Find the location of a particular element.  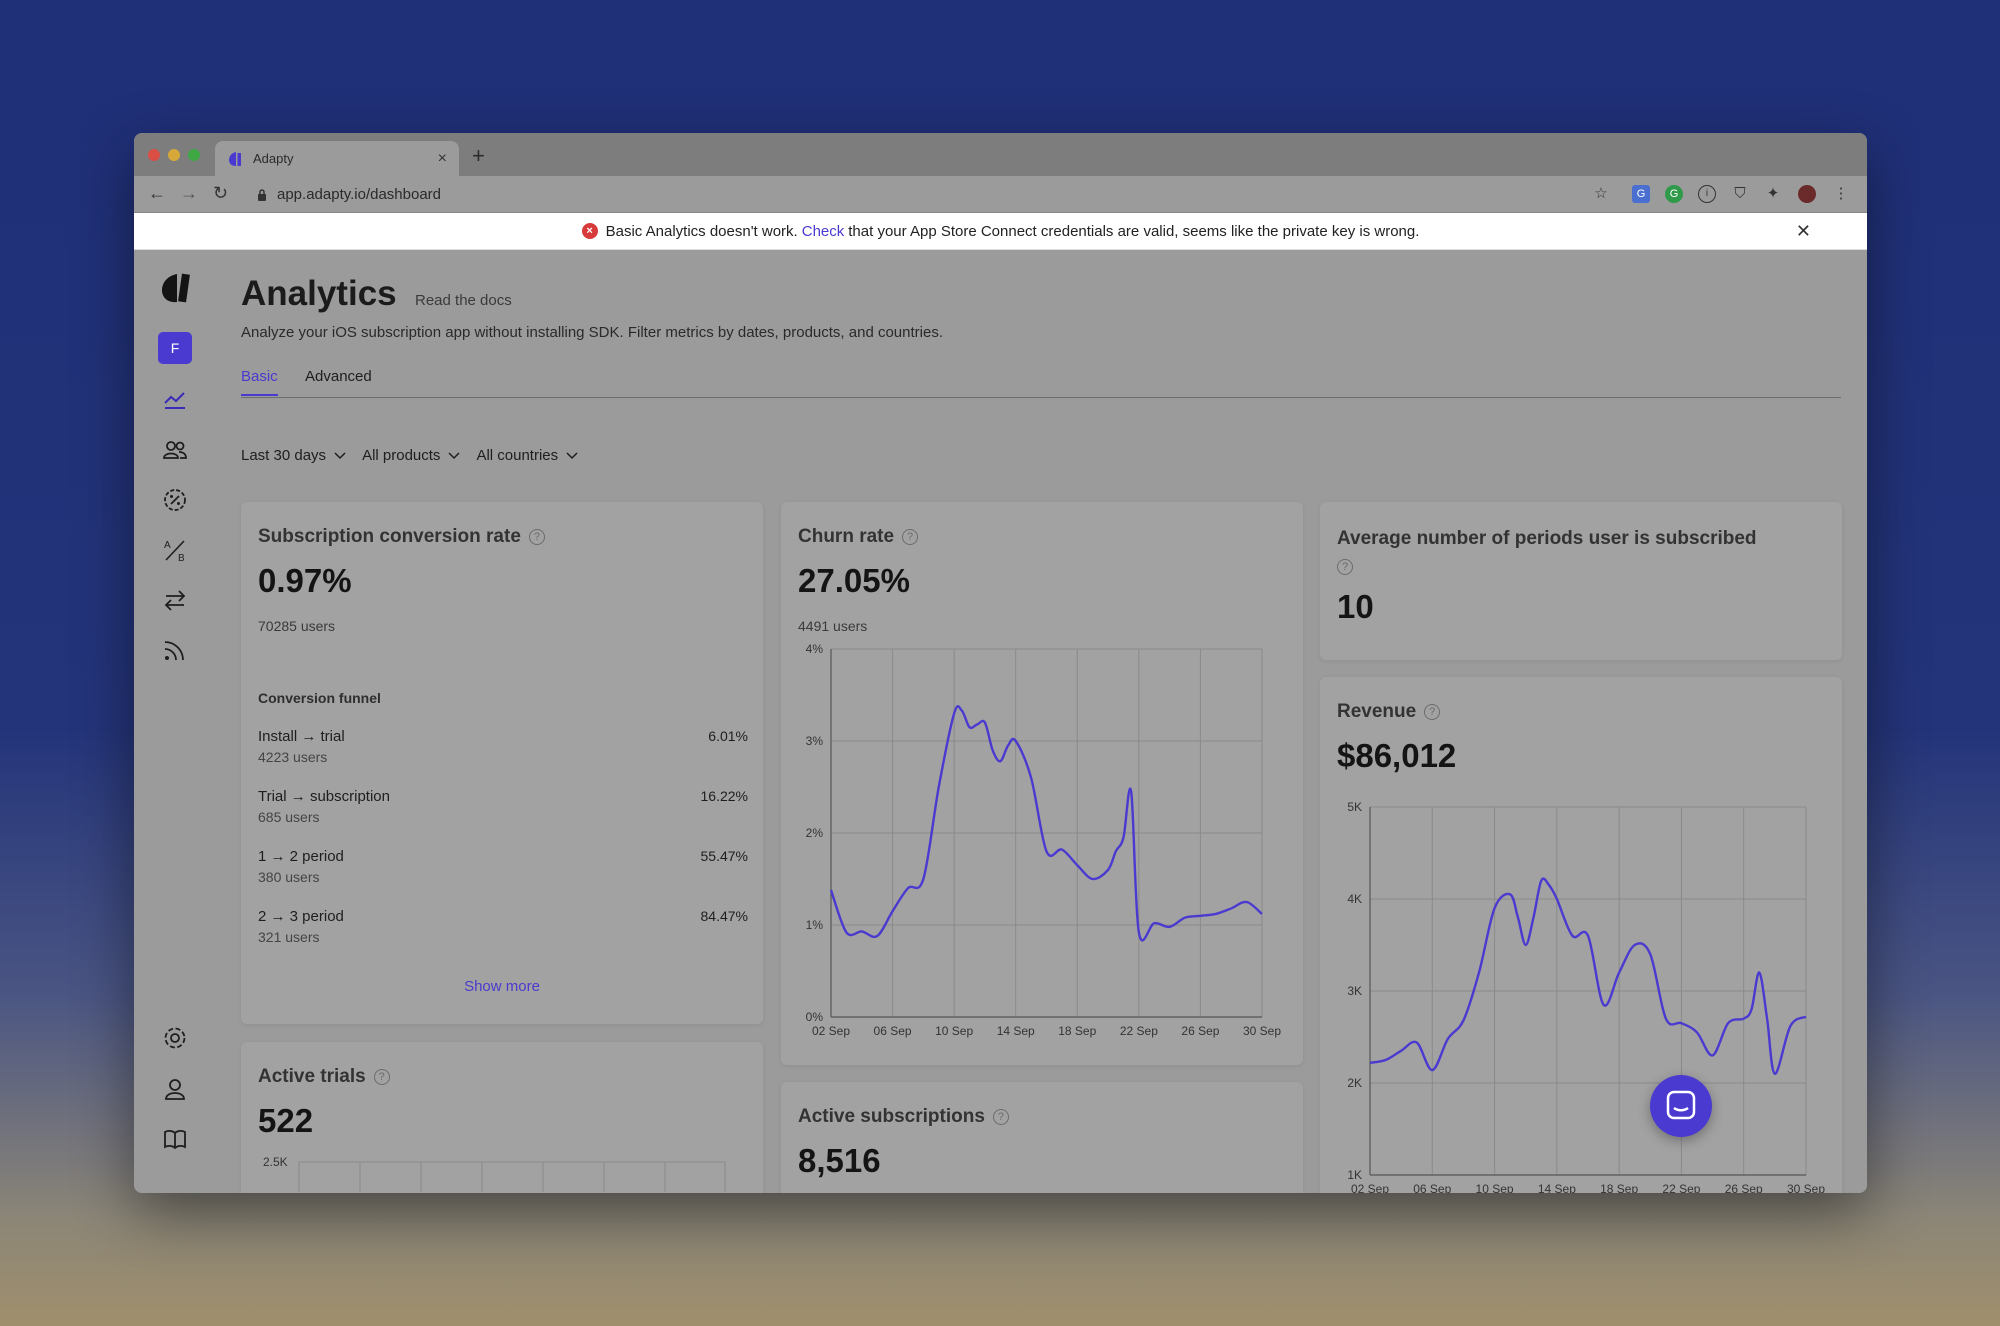

analytics-chart-icon is located at coordinates (175, 400).